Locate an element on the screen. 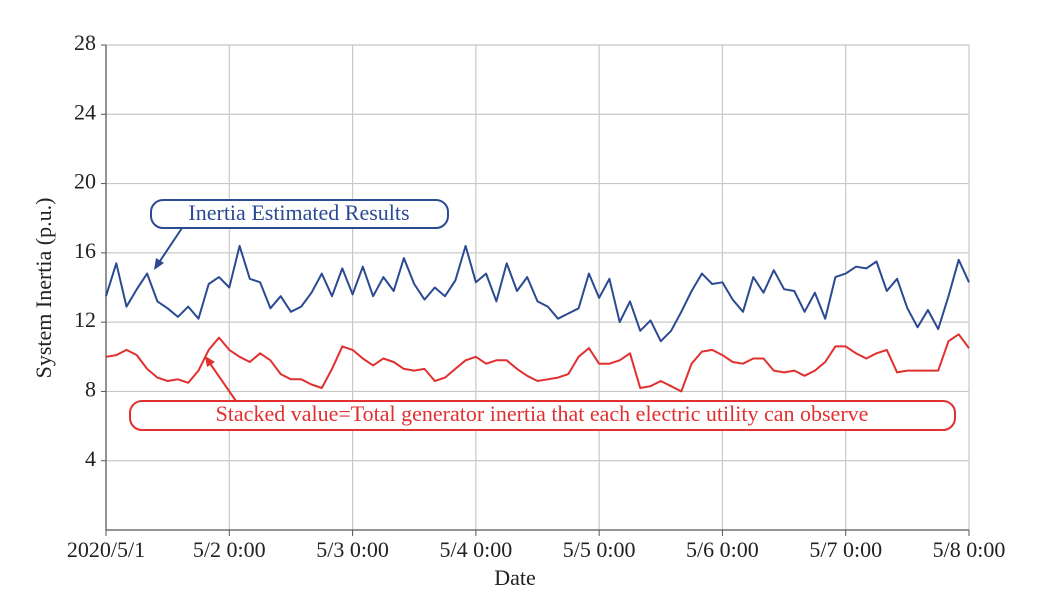  y-tick-label: 24 is located at coordinates (85, 111).